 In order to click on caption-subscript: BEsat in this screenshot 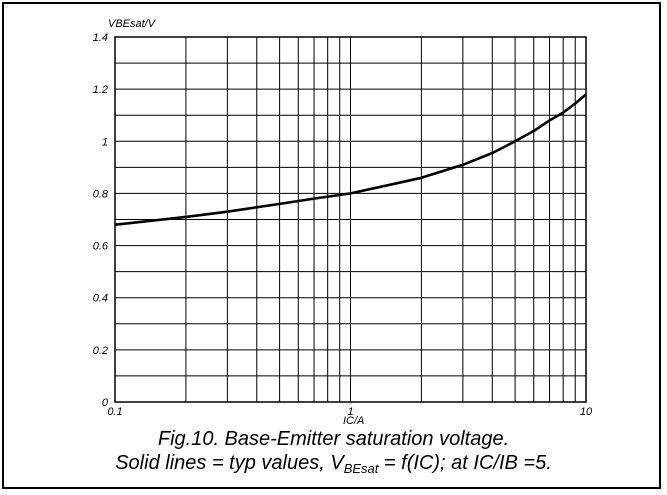, I will do `click(361, 468)`.